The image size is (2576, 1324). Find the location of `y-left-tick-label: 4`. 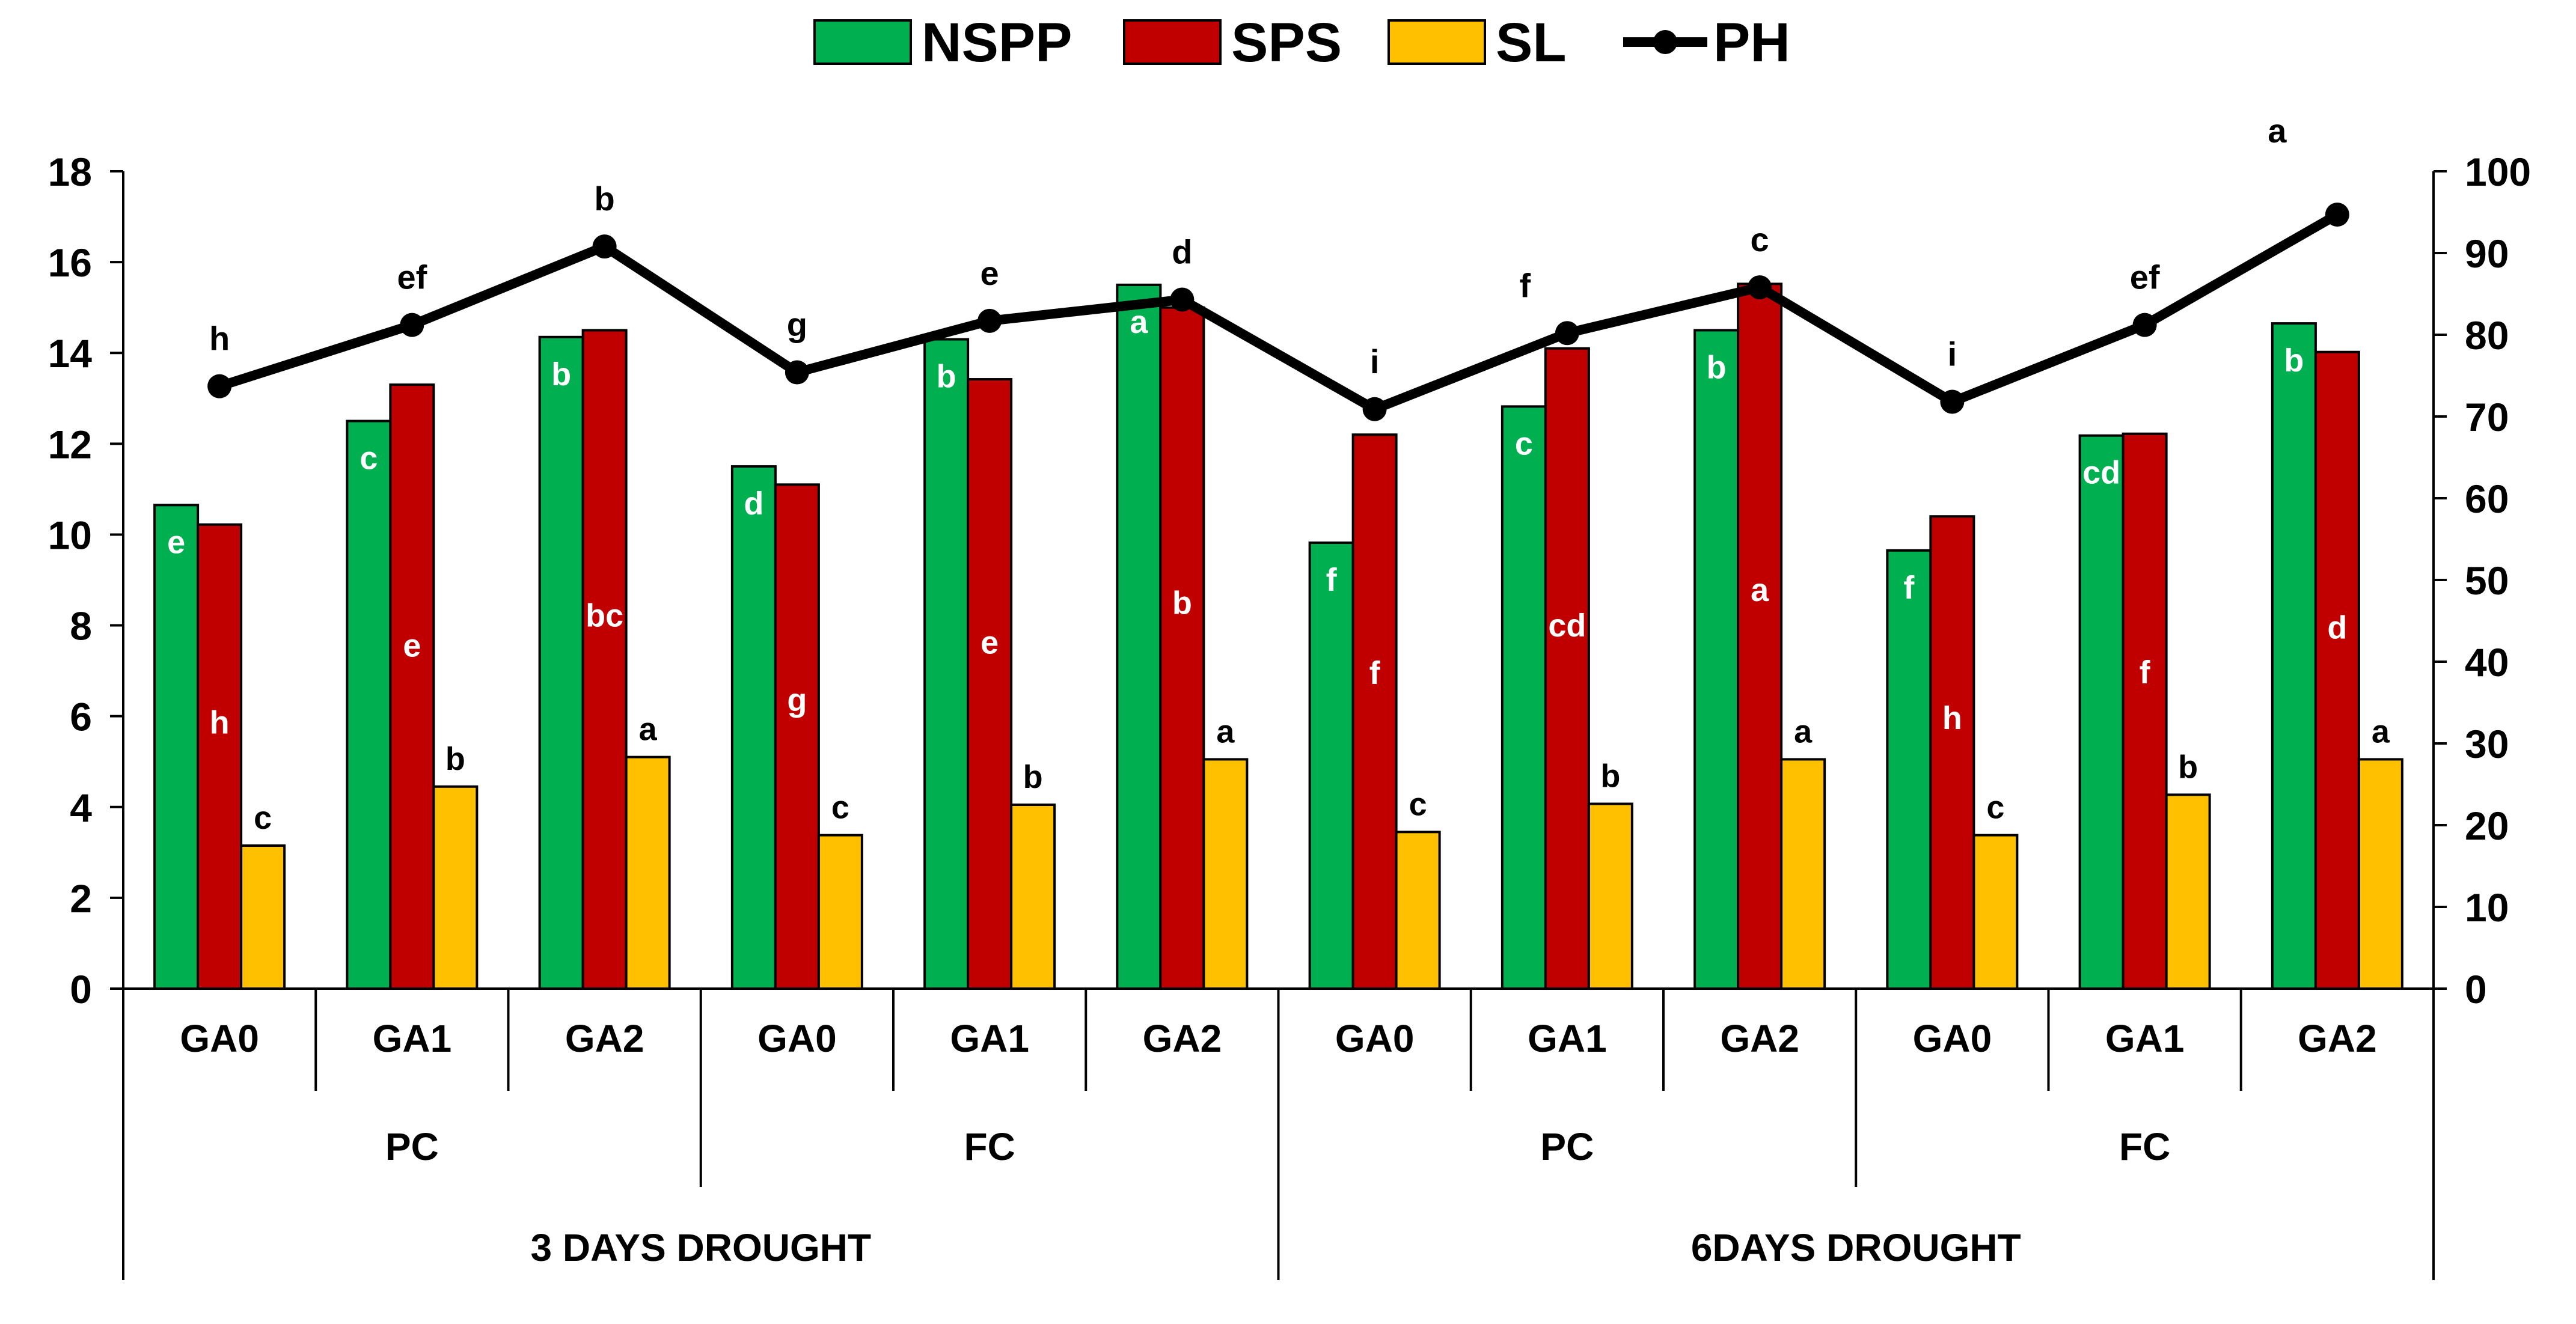

y-left-tick-label: 4 is located at coordinates (81, 808).